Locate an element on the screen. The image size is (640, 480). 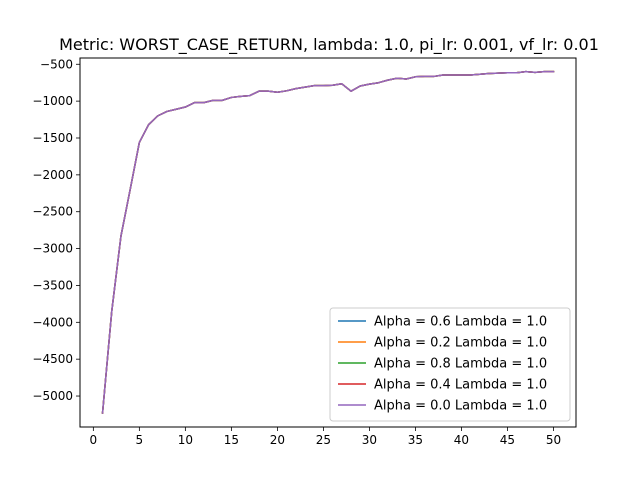
x-tick-label: 40 is located at coordinates (461, 440).